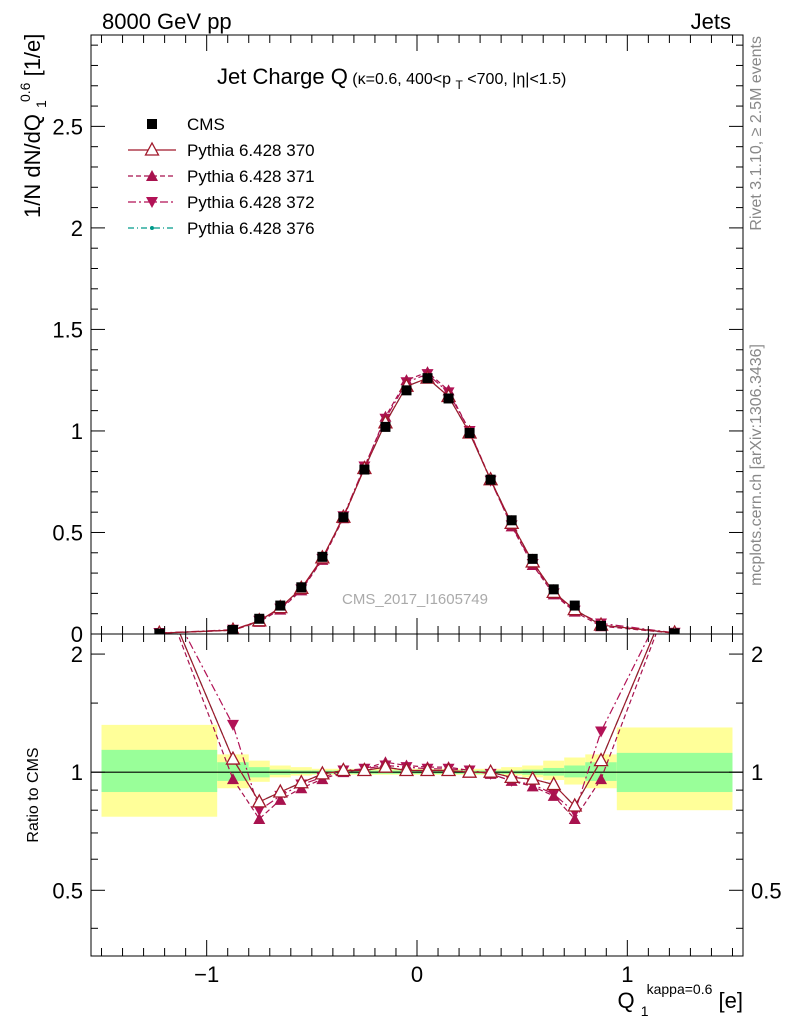 This screenshot has height=1024, width=786. I want to click on main-ylabel-text: 1/N dN/dQ, so click(32, 166).